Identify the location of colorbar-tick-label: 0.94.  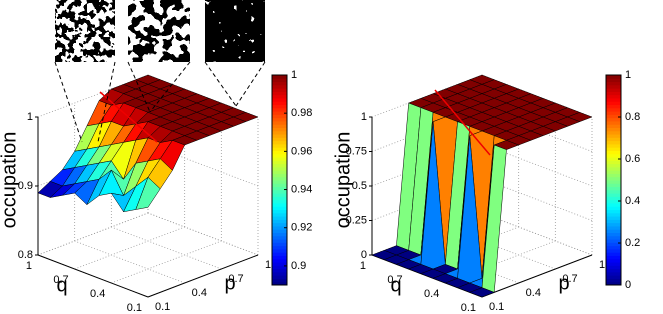
(301, 189).